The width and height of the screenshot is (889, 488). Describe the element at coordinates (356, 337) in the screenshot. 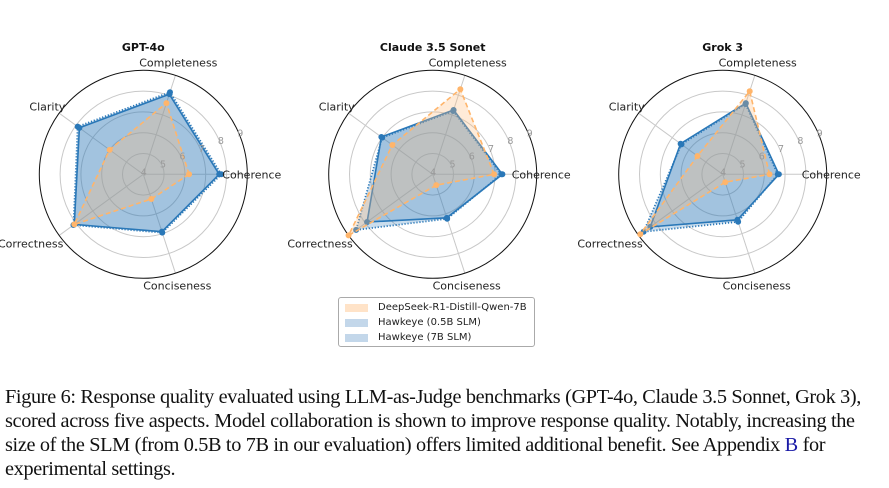

I see `legend-swatch-hawkeye-7b` at that location.